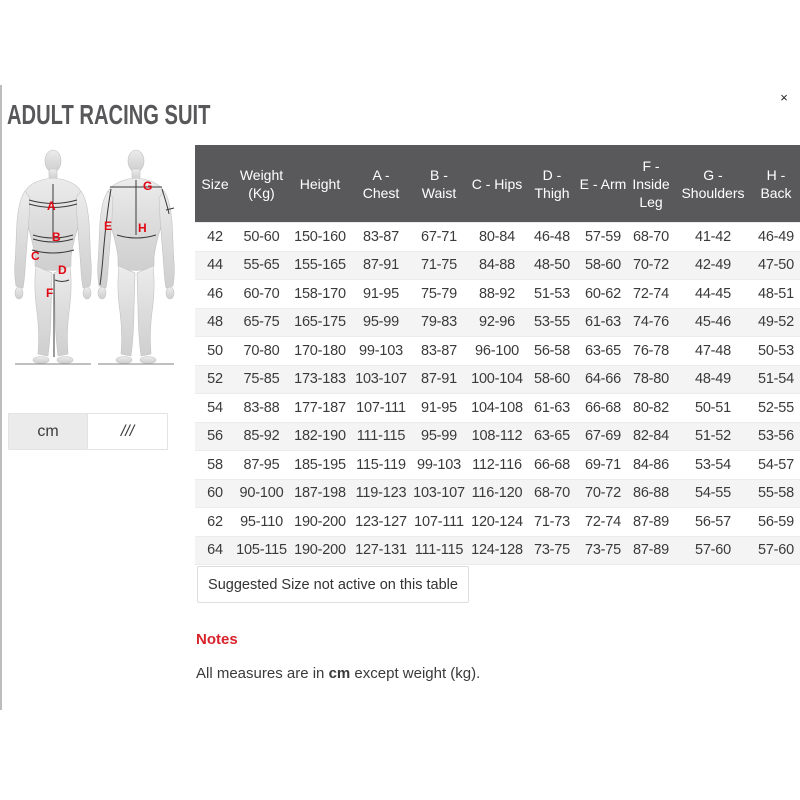 This screenshot has width=800, height=800. I want to click on unit-inches-button: ///, so click(128, 431).